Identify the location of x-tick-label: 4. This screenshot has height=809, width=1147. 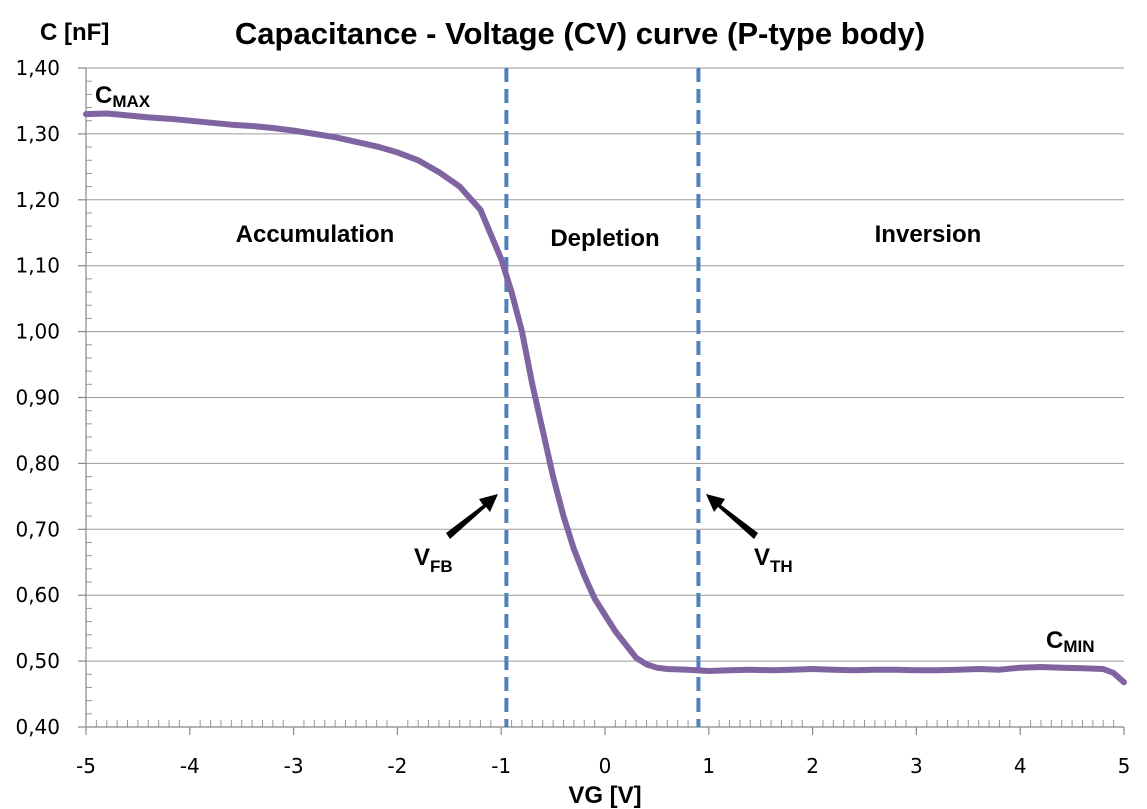
(1020, 766).